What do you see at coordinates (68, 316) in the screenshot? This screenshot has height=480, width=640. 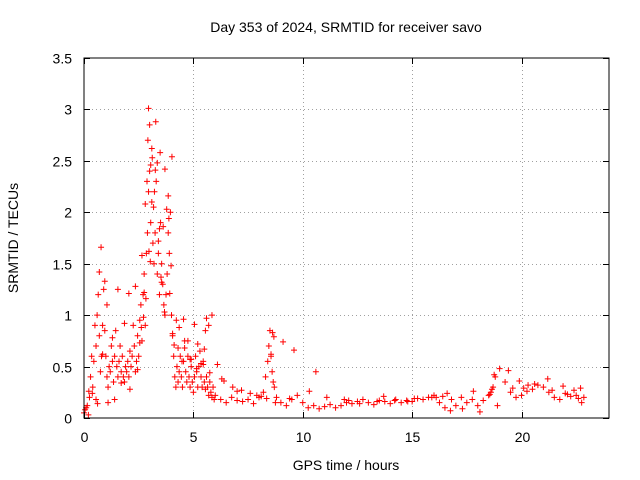 I see `y-tick-label: 1` at bounding box center [68, 316].